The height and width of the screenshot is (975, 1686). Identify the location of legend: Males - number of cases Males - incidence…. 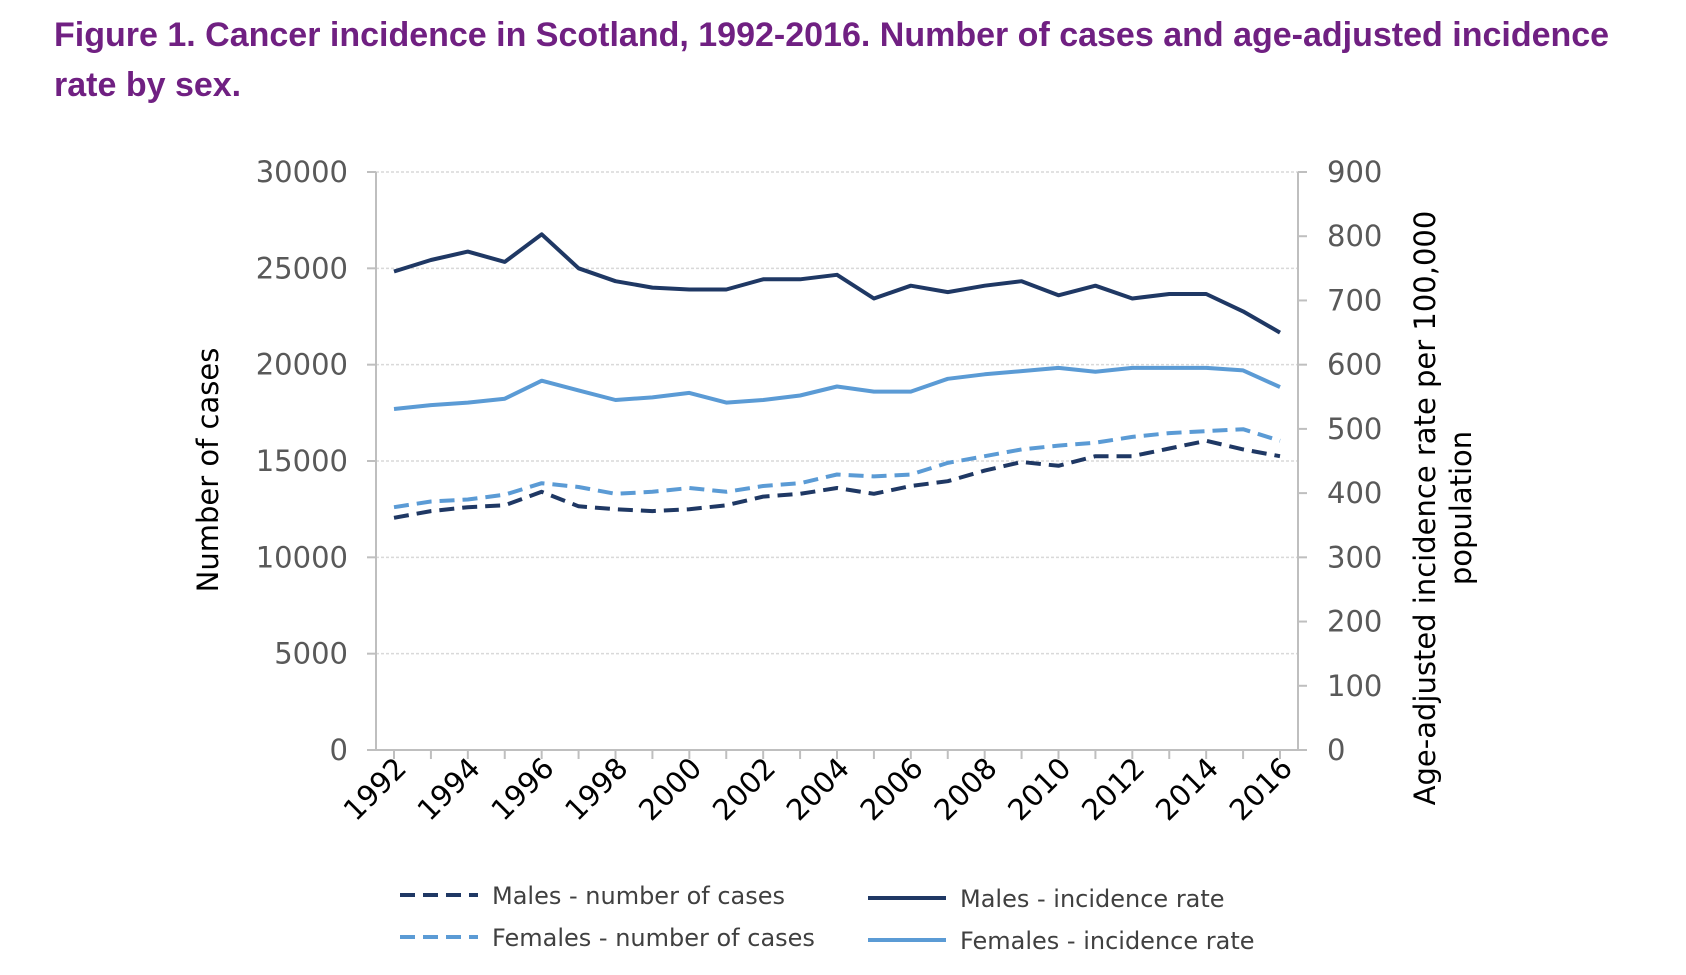
(827, 918).